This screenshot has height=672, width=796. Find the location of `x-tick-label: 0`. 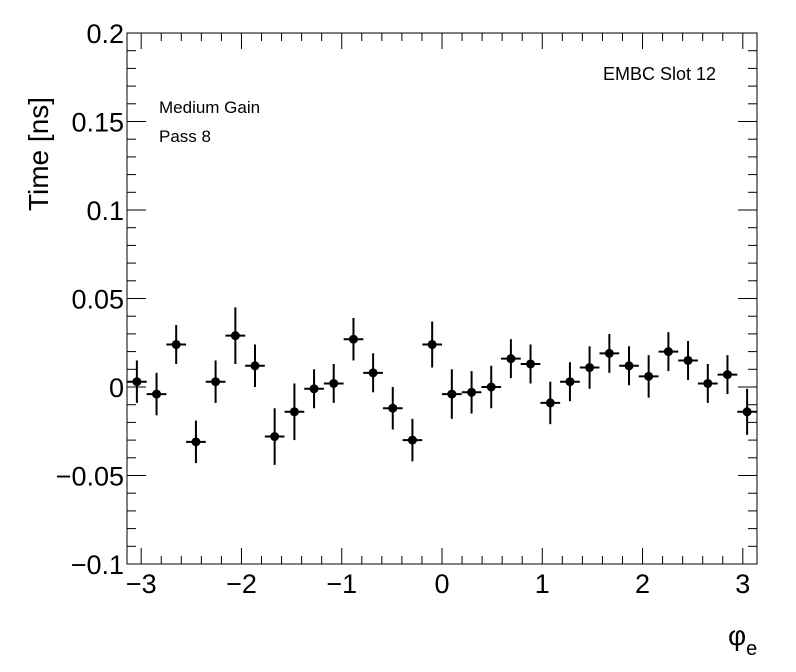

x-tick-label: 0 is located at coordinates (441, 584).